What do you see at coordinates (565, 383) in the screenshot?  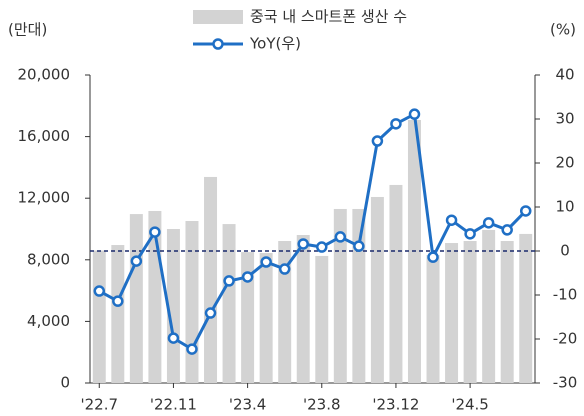 I see `y2-tick-label: -30` at bounding box center [565, 383].